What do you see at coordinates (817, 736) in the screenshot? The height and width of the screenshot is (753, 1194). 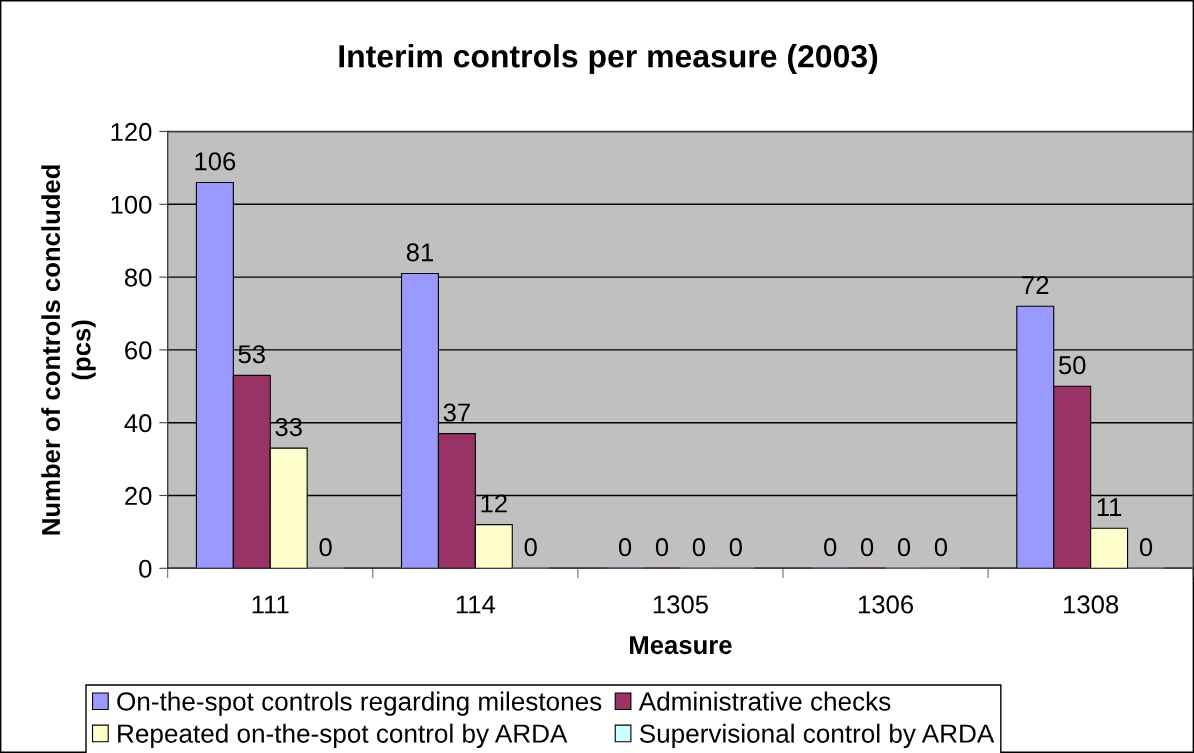 I see `legend-label: Supervisional control by ARDA` at bounding box center [817, 736].